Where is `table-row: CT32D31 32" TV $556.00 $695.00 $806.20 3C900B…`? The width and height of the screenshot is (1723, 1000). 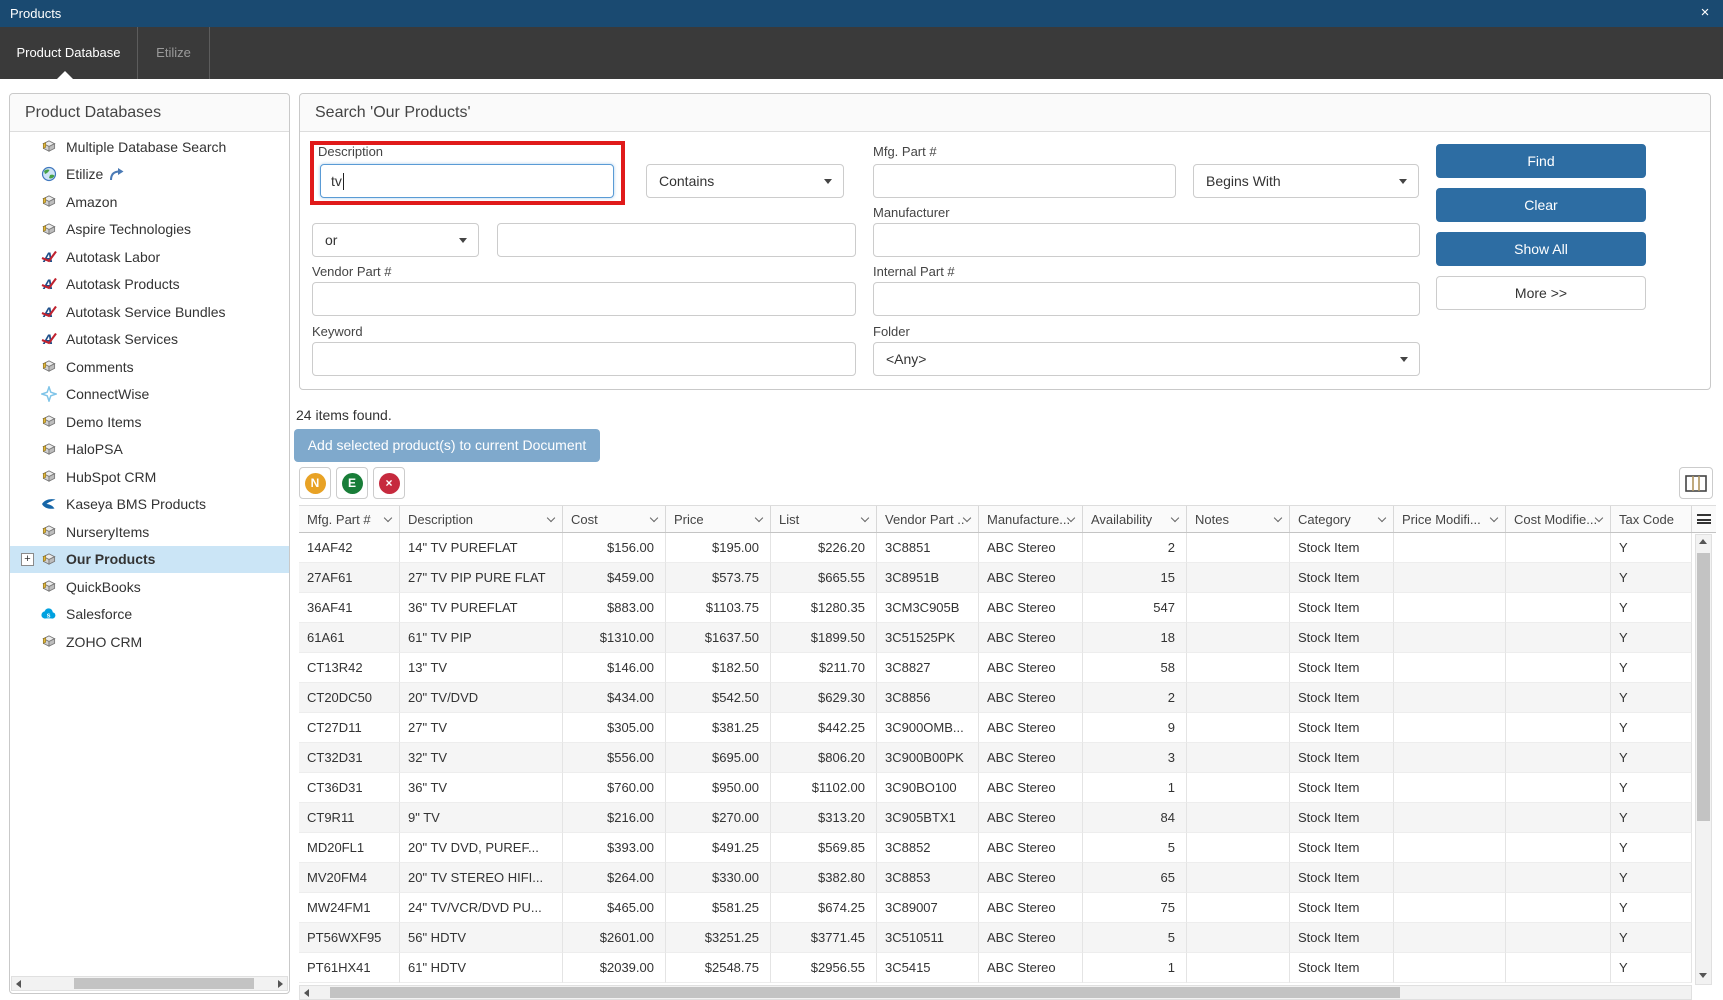 table-row: CT32D31 32" TV $556.00 $695.00 $806.20 3C900B… is located at coordinates (995, 758).